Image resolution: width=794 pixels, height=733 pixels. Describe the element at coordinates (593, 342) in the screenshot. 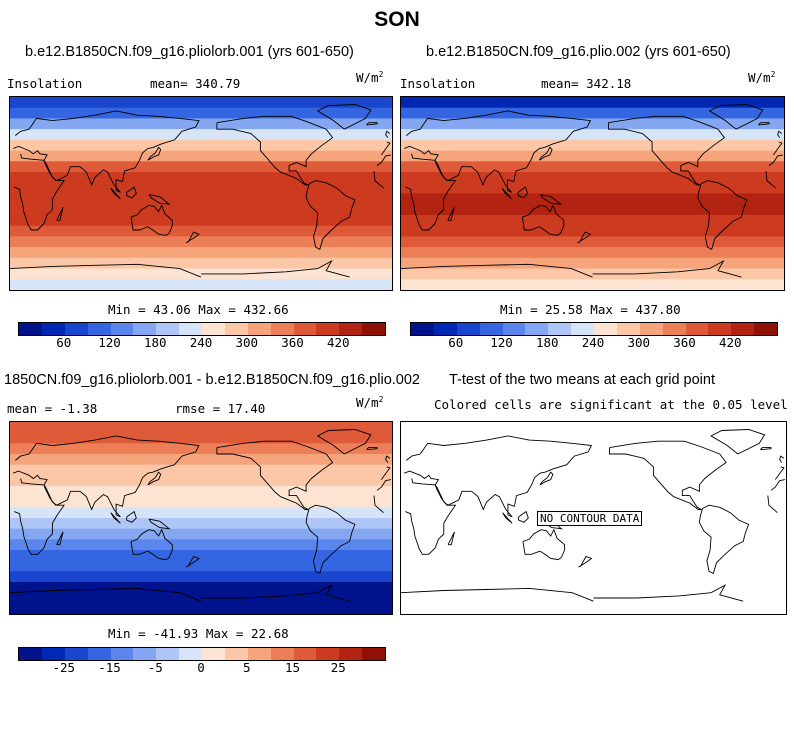

I see `panel2-colorbar-tick-label: 240` at that location.